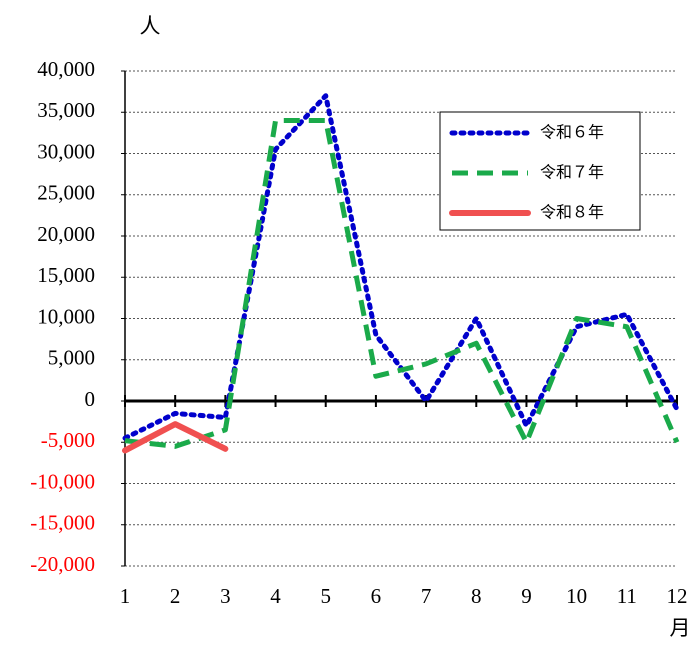 This screenshot has height=654, width=700. I want to click on x-tick-label: 11, so click(627, 596).